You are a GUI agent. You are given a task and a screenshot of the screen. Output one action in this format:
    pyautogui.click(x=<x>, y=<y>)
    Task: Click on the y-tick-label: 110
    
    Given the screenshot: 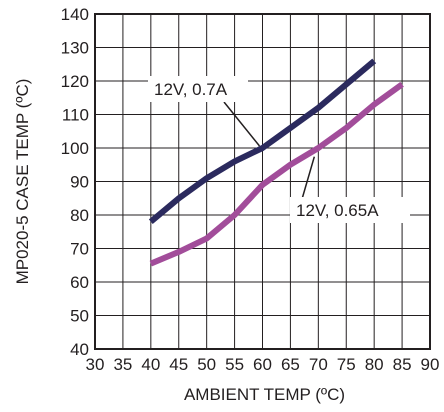 What is the action you would take?
    pyautogui.click(x=75, y=115)
    